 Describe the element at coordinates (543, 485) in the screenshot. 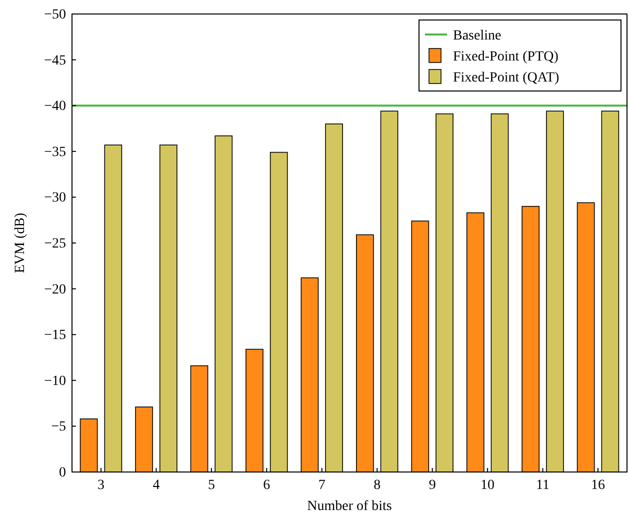

I see `x-tick-label: 11` at that location.